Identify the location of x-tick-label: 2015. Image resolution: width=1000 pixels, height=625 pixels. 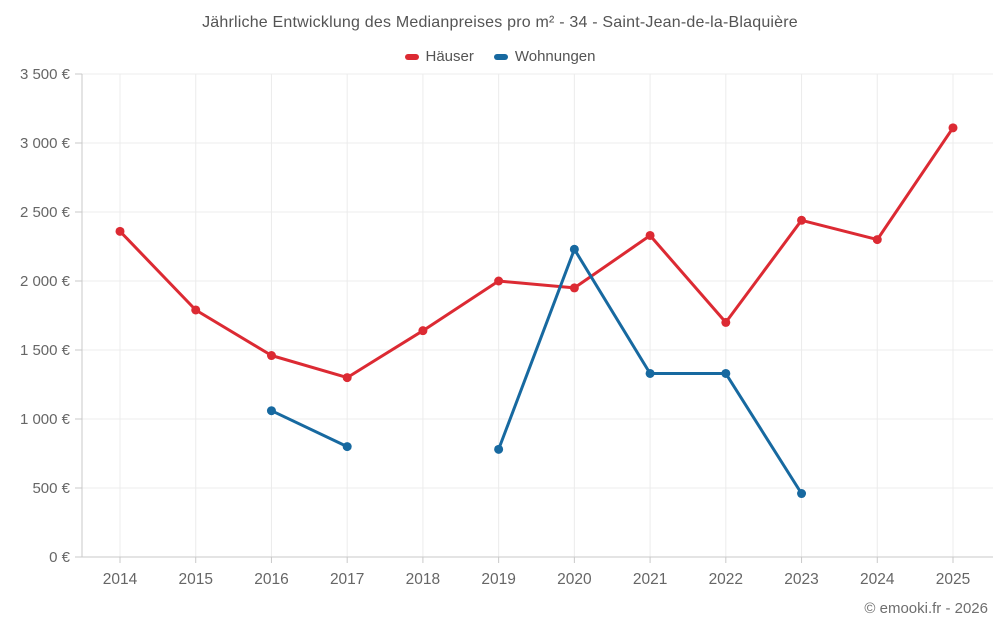
(195, 579).